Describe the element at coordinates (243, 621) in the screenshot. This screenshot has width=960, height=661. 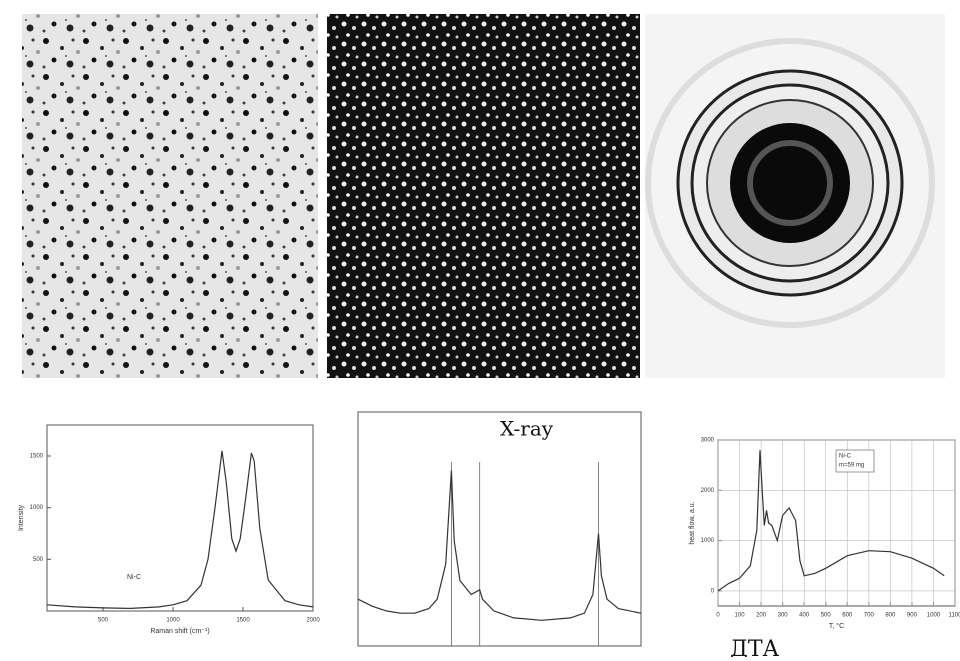
I see `x-tick-label: 1500` at that location.